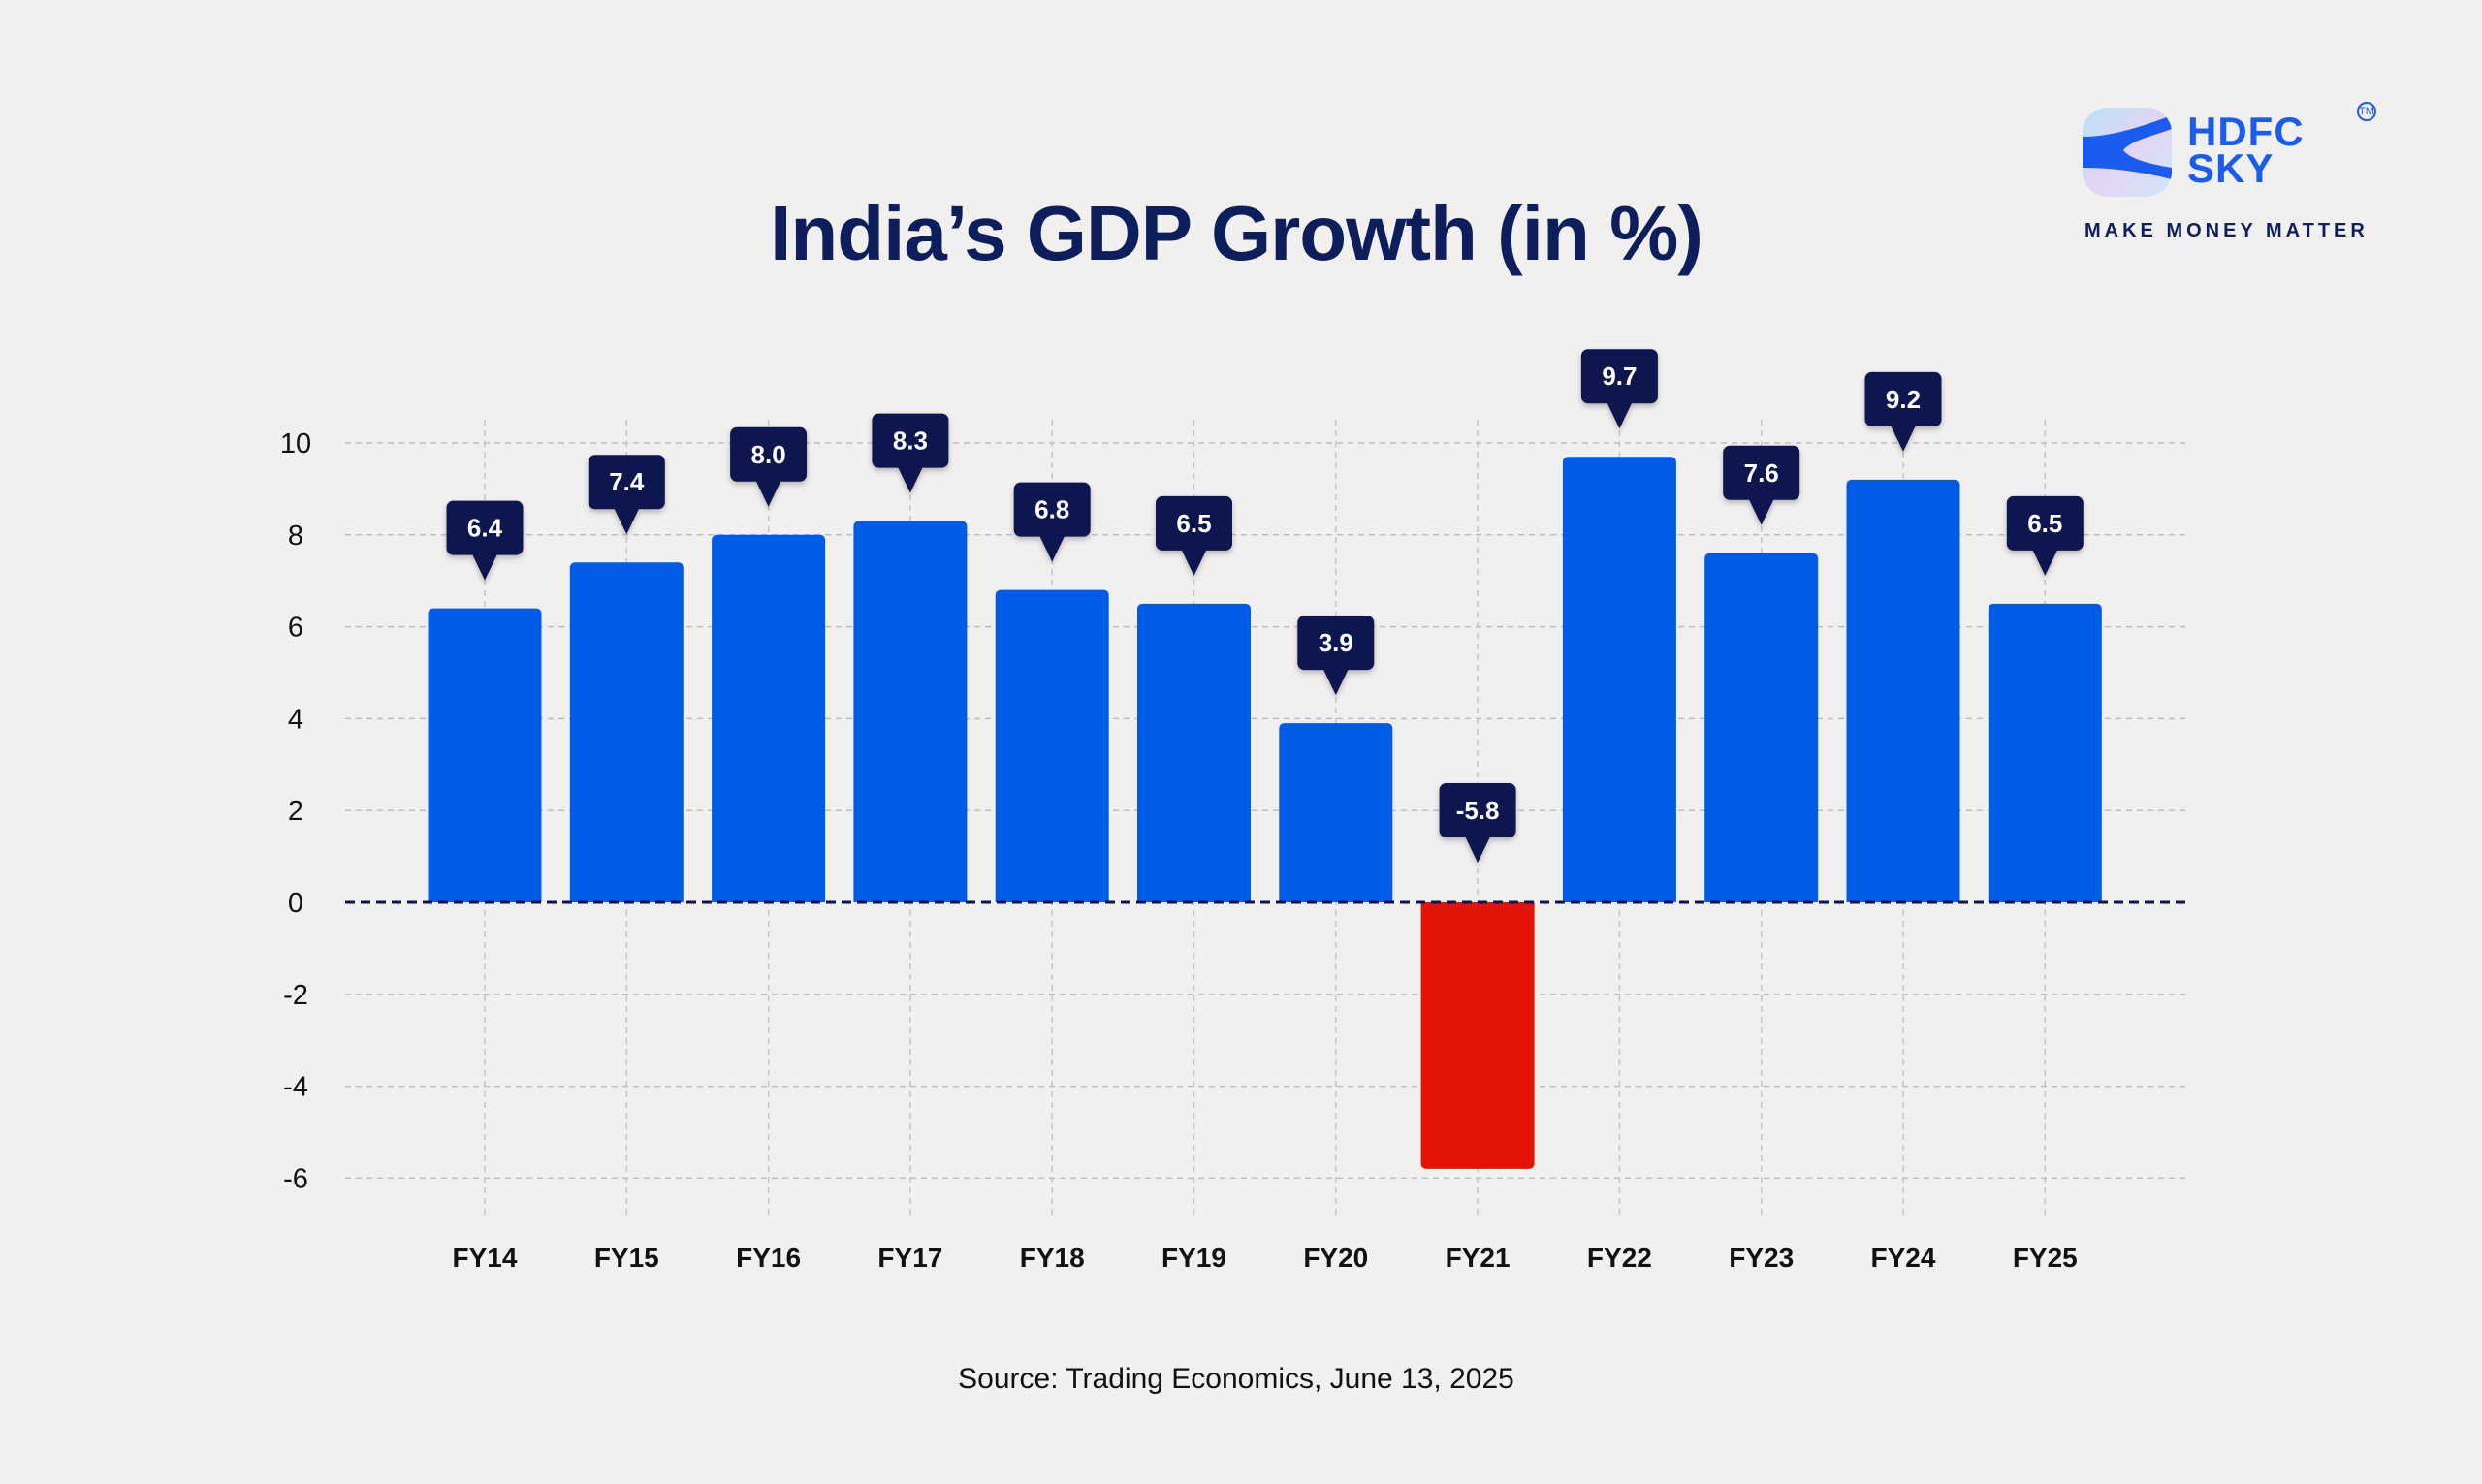 The height and width of the screenshot is (1484, 2482). What do you see at coordinates (1761, 473) in the screenshot?
I see `data-label: 7.6` at bounding box center [1761, 473].